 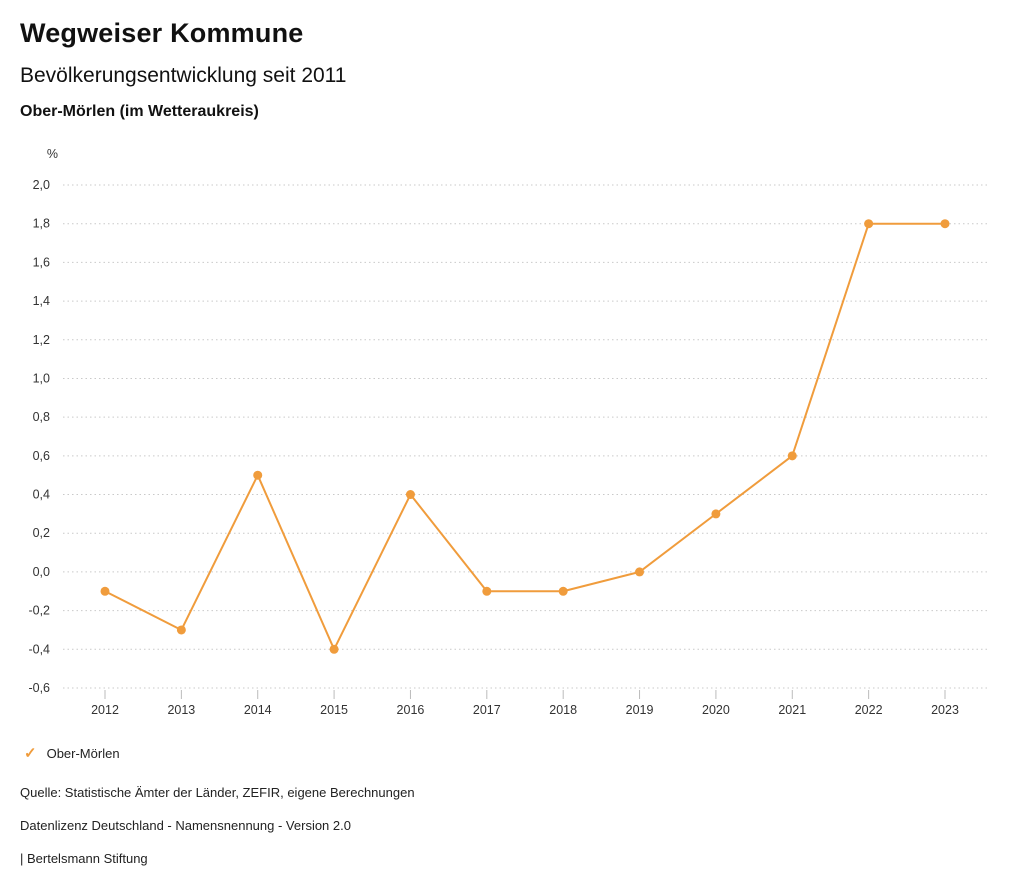 I want to click on y-tick-label: -0,6, so click(x=39, y=688).